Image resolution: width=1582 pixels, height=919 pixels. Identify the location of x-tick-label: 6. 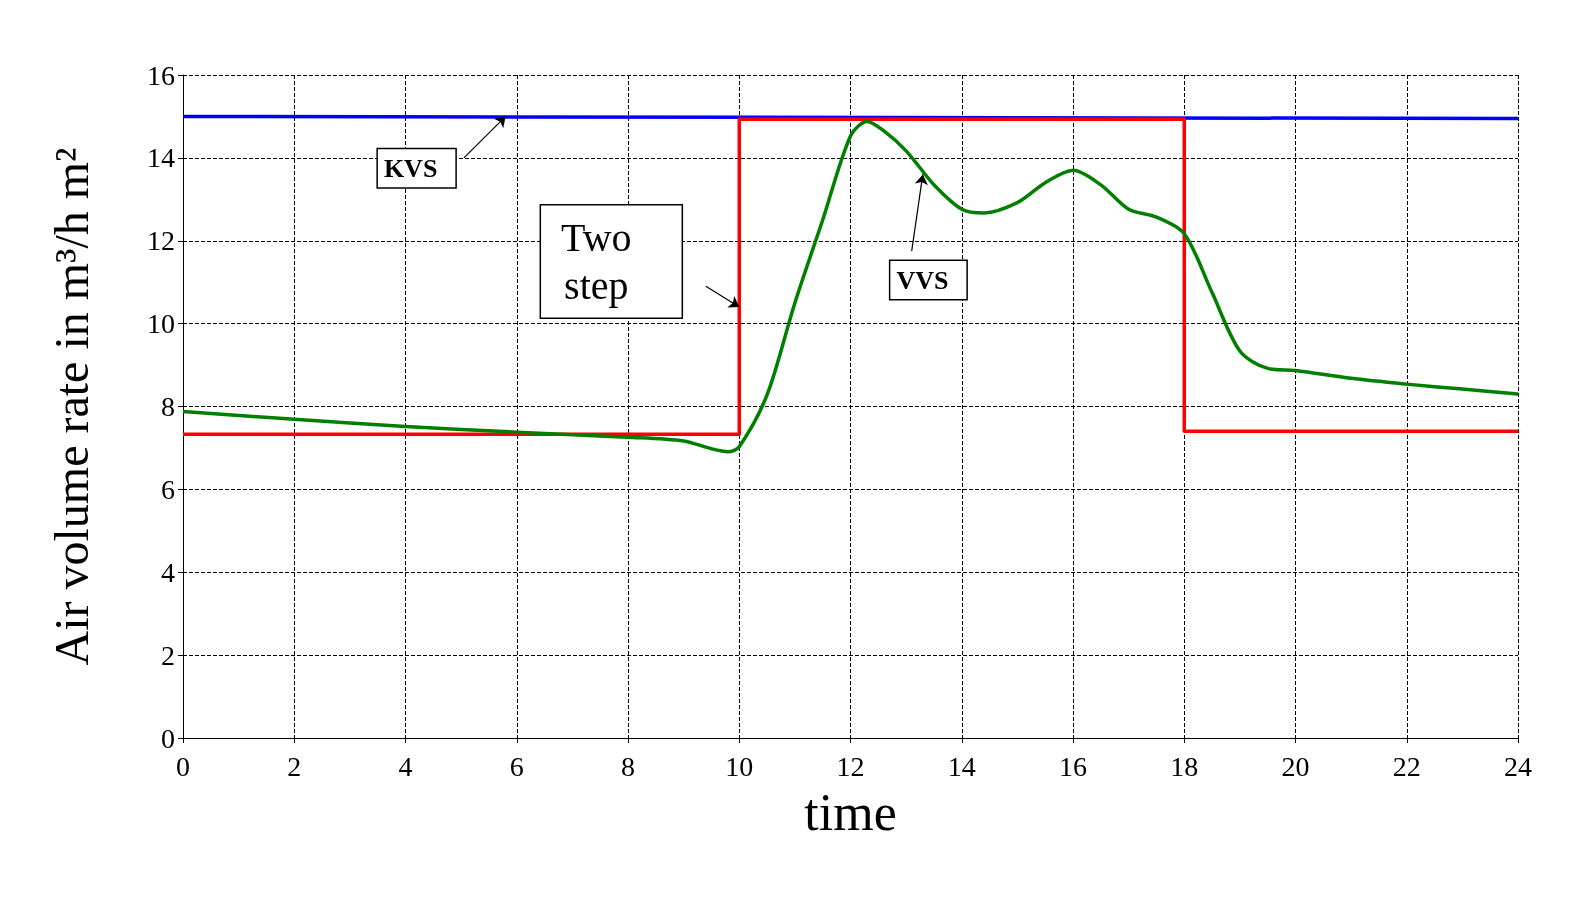
(516, 766).